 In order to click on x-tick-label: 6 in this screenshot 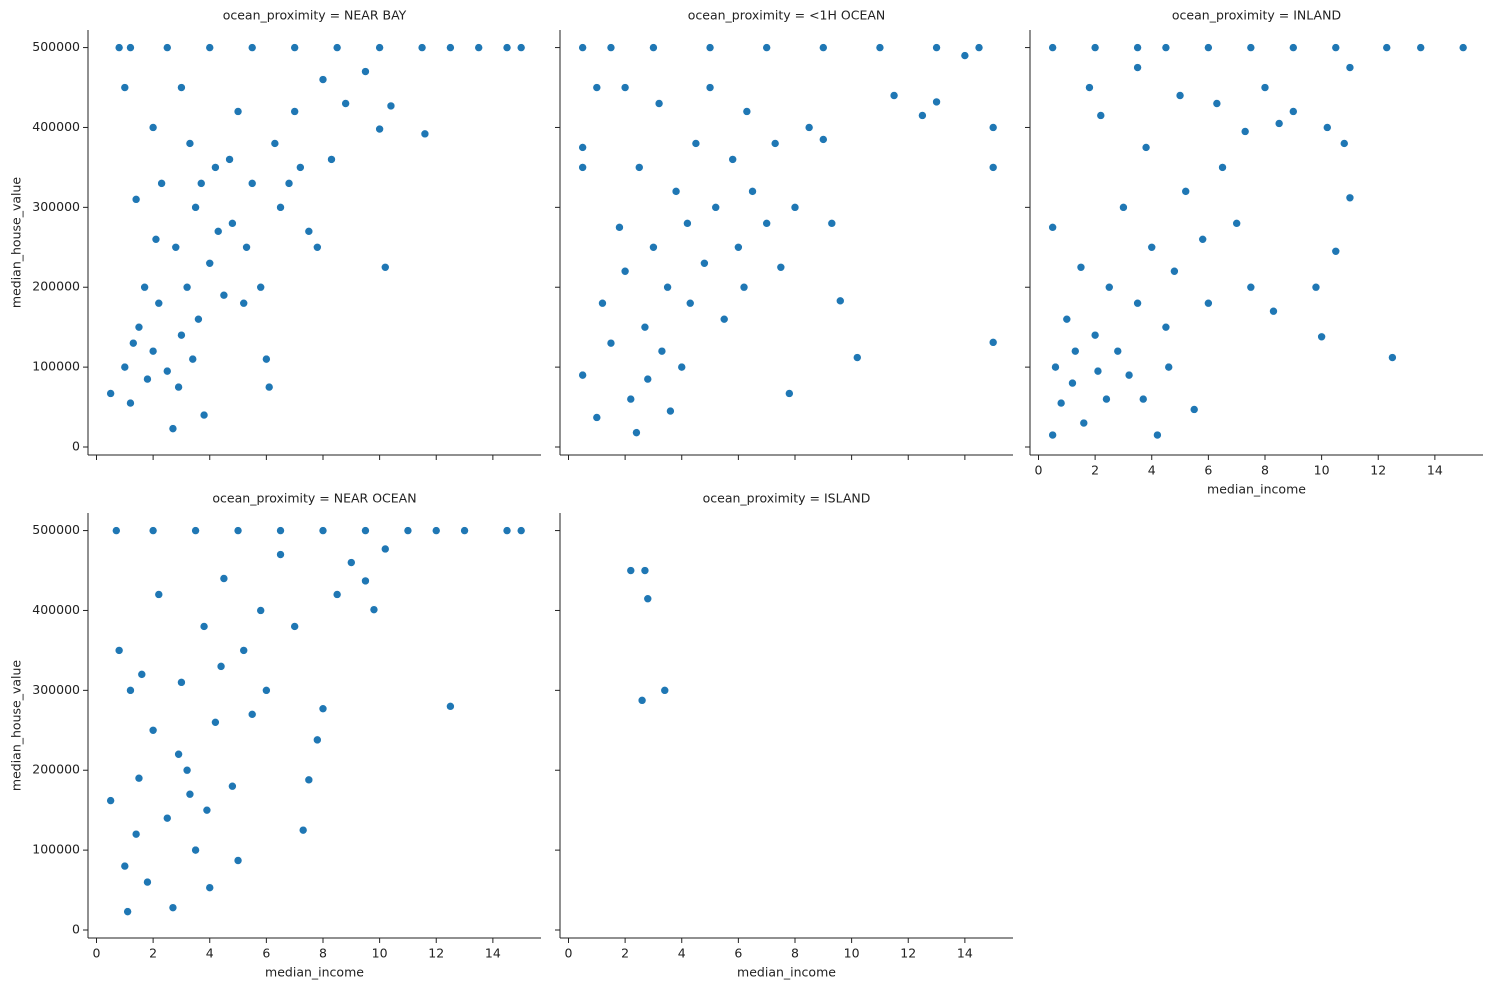, I will do `click(1208, 470)`.